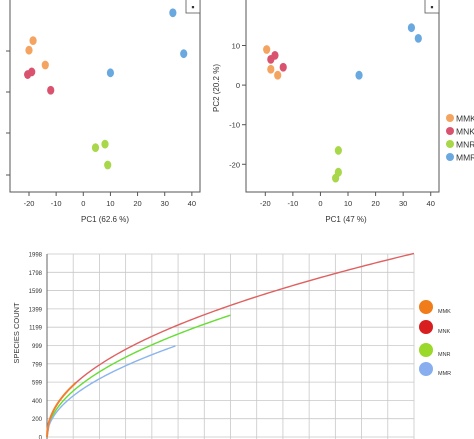 Image resolution: width=474 pixels, height=439 pixels. What do you see at coordinates (192, 203) in the screenshot?
I see `pca-left-x-tick-label: 40` at bounding box center [192, 203].